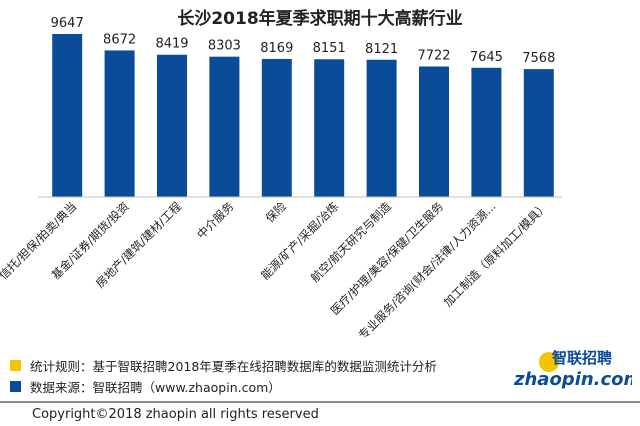 The width and height of the screenshot is (640, 426). I want to click on data-label-4: 8303, so click(224, 46).